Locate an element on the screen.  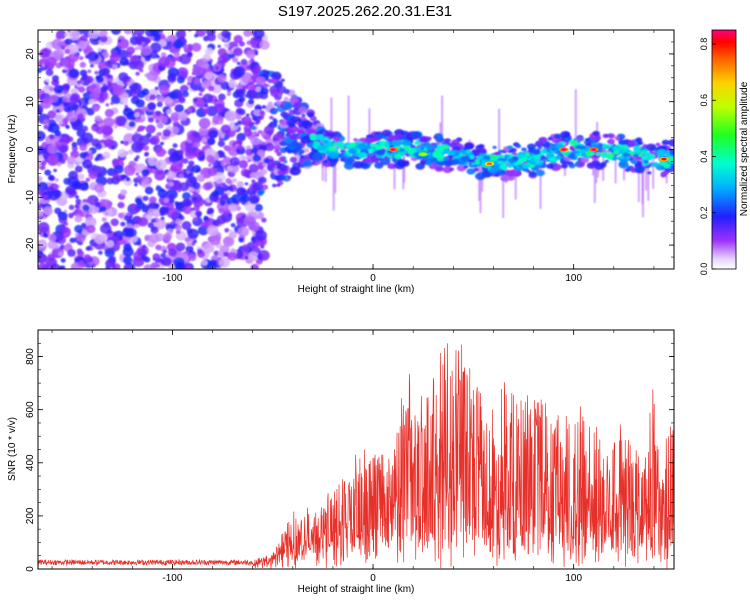
y-tick-label: 400 is located at coordinates (30, 462).